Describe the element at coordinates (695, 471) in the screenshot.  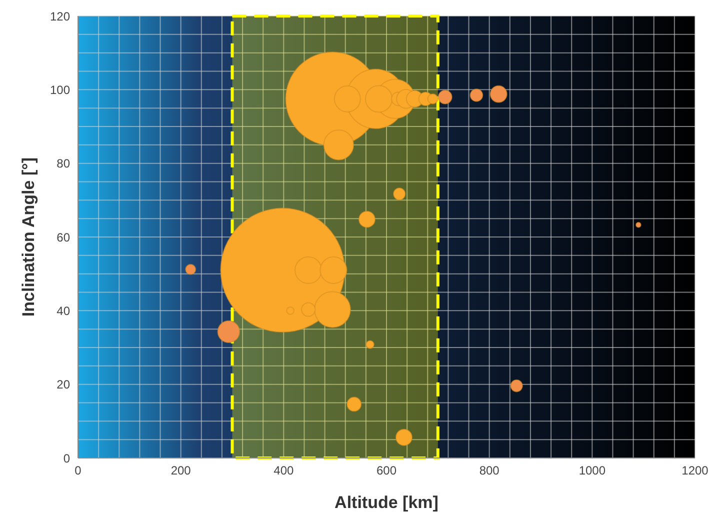
I see `x-tick-label: 1200` at that location.